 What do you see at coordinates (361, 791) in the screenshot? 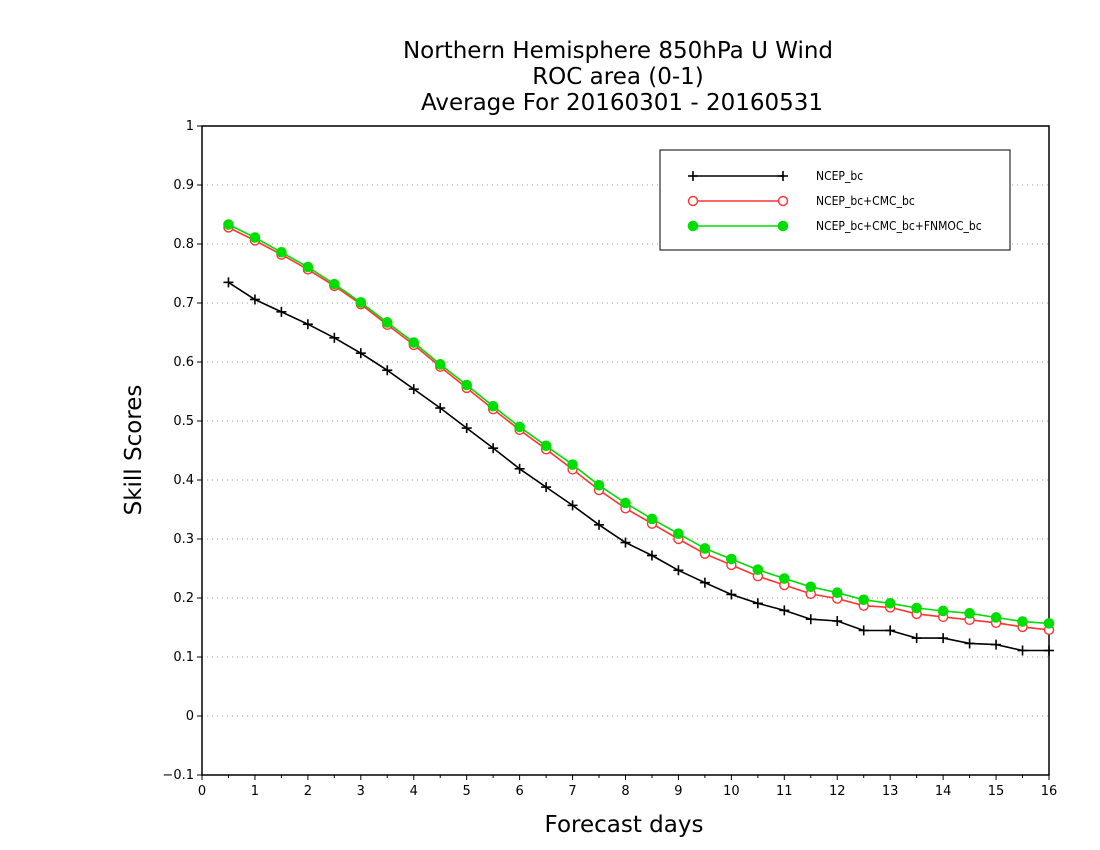
I see `x-tick-label: 3` at bounding box center [361, 791].